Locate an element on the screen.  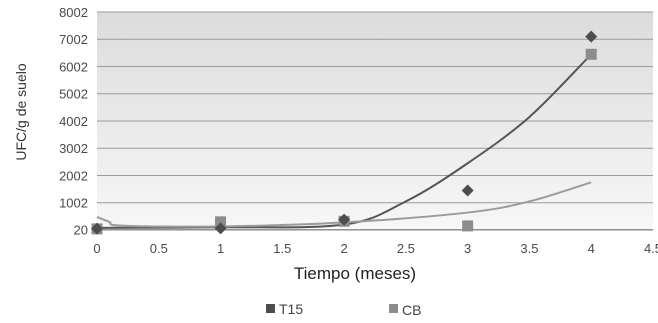
x-axis-ticks: 0 0.5 1 1.5 2 2.5 3 3.5 4 4.5 is located at coordinates (375, 248).